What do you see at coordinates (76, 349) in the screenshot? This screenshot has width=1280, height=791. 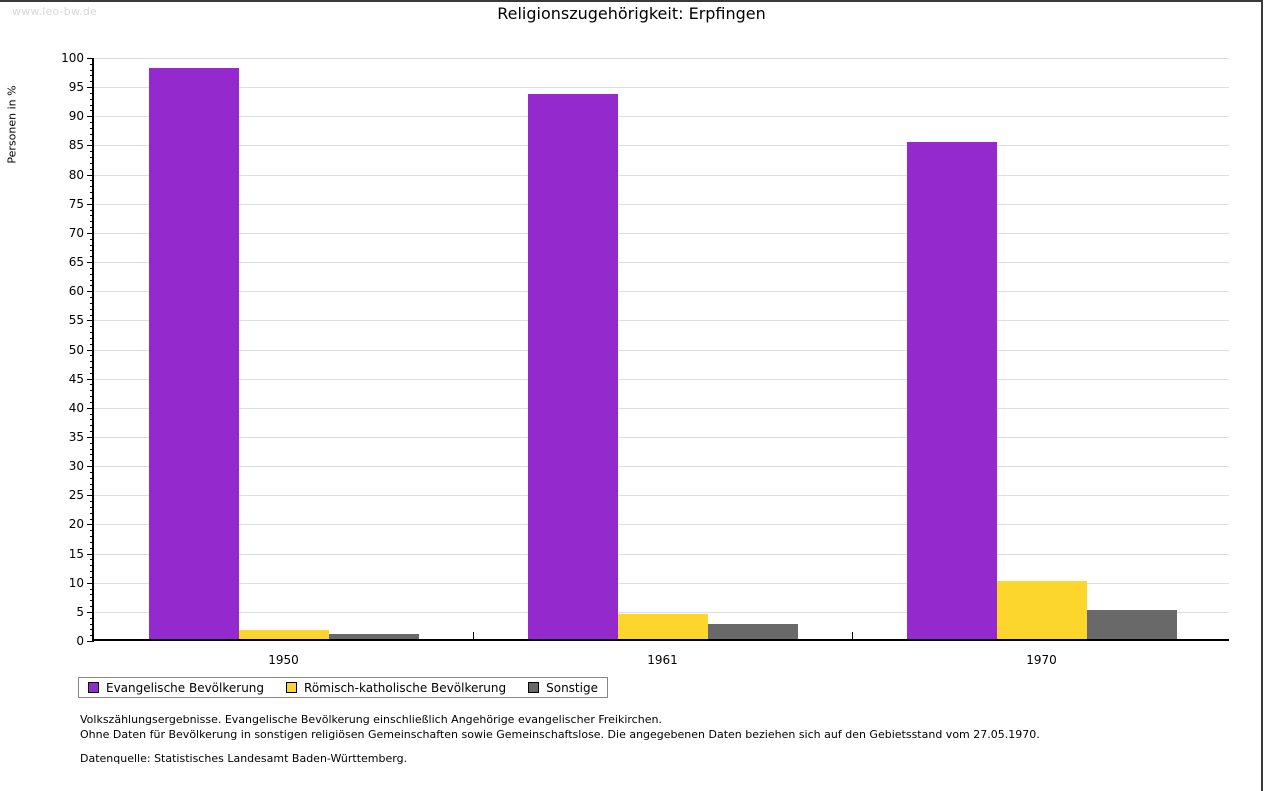 I see `y-tick-label: 50` at bounding box center [76, 349].